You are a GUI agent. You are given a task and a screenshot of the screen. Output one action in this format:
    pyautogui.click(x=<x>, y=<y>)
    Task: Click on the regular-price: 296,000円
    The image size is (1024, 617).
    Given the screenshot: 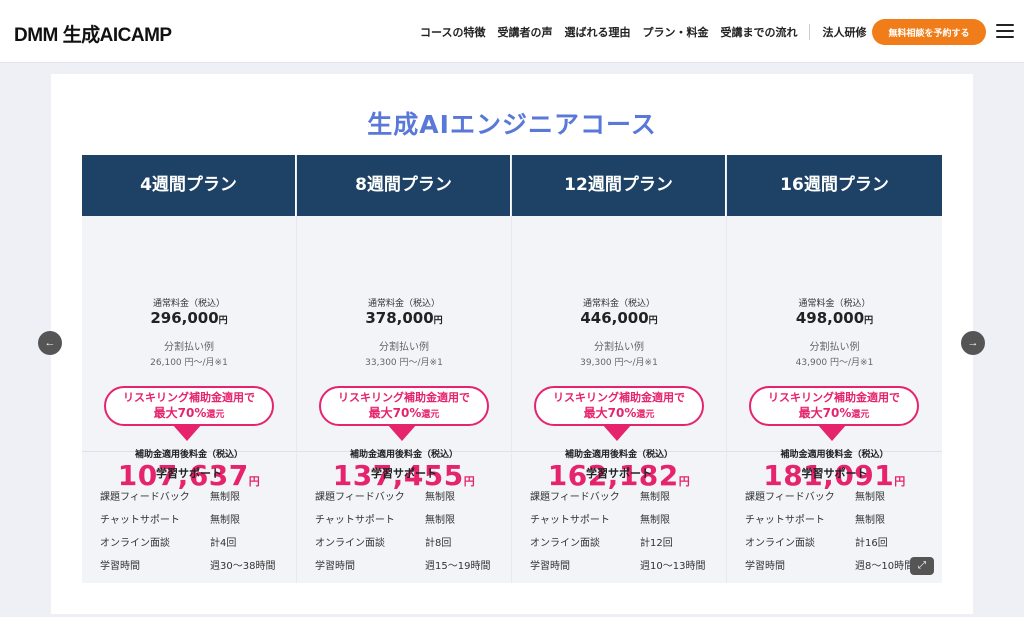 What is the action you would take?
    pyautogui.click(x=189, y=318)
    